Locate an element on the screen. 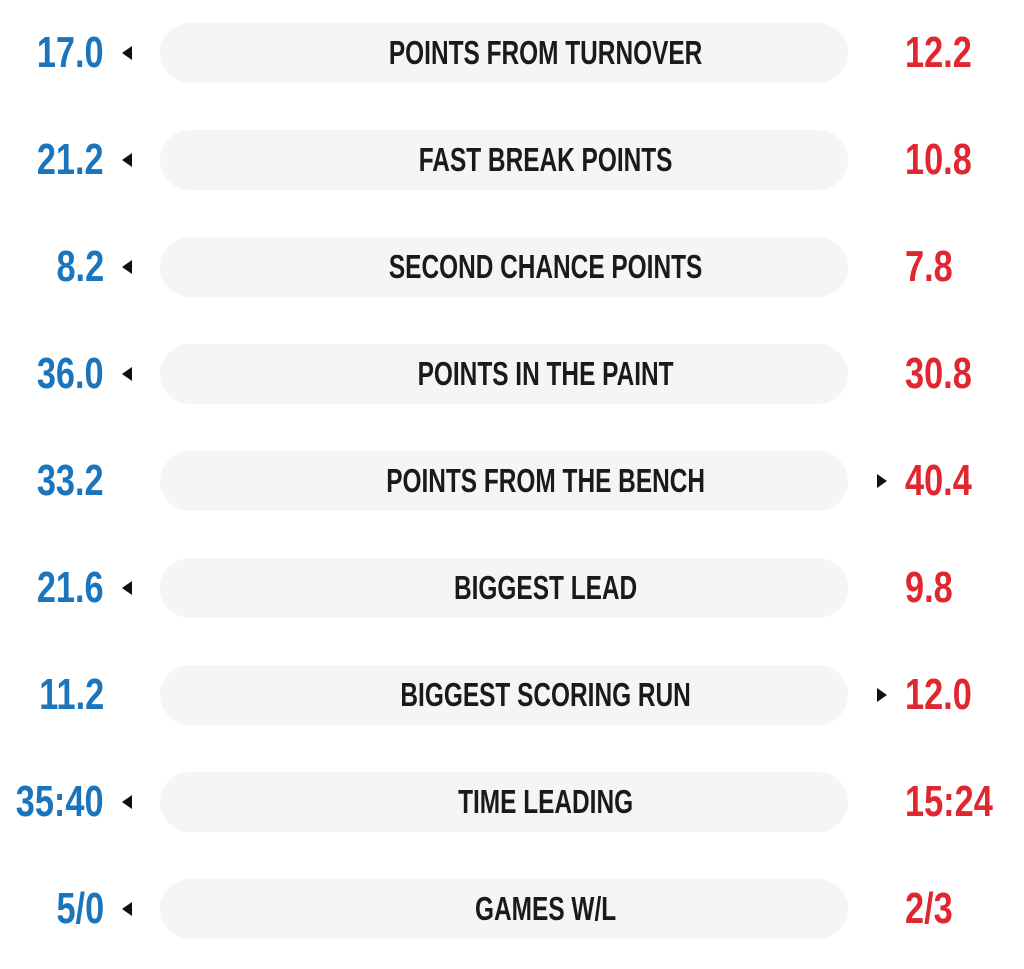 Image resolution: width=1024 pixels, height=969 pixels. stat-label: GAMES W/L is located at coordinates (546, 908).